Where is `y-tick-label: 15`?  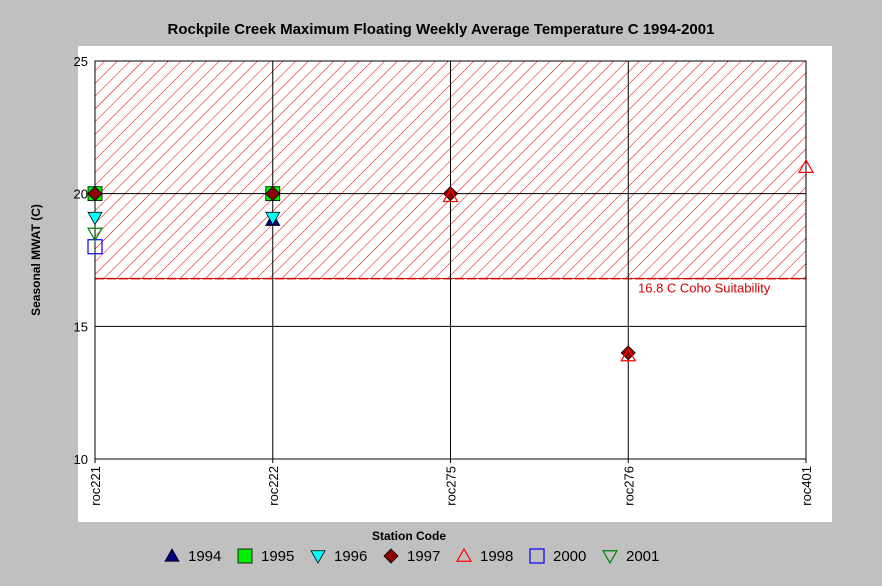
y-tick-label: 15 is located at coordinates (81, 326).